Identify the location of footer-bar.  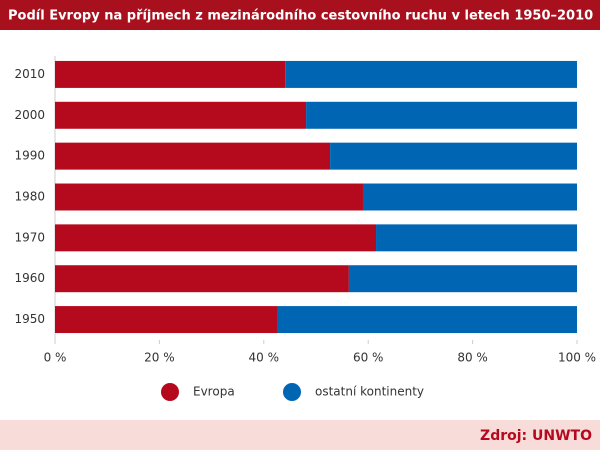
(300, 435).